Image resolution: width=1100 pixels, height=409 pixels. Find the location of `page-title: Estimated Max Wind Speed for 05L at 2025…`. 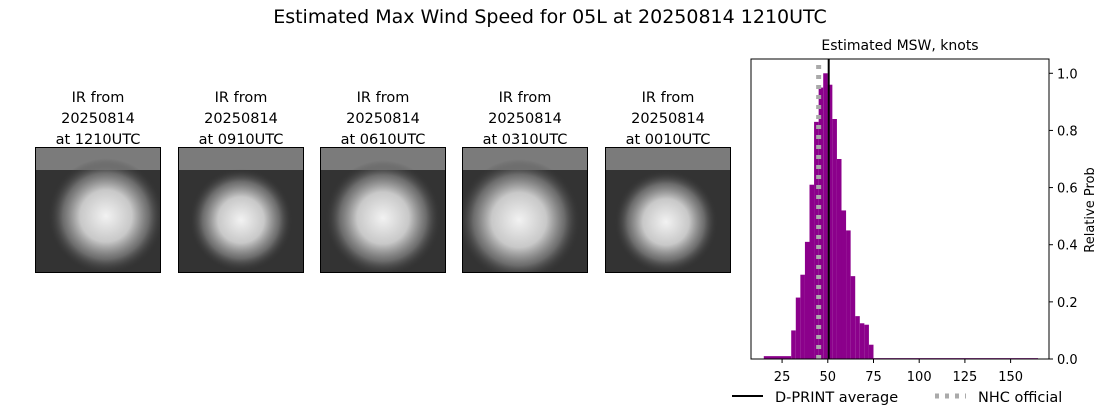

page-title: Estimated Max Wind Speed for 05L at 2025… is located at coordinates (550, 17).